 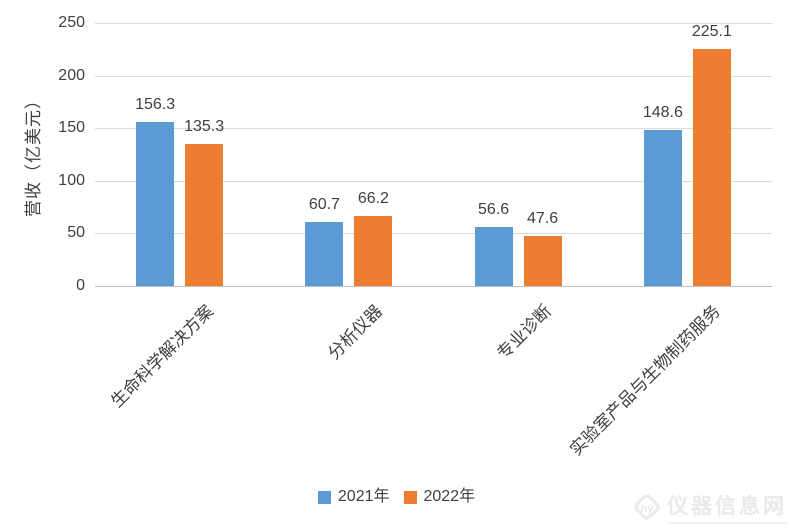 I want to click on bar-value-label: 135.3, so click(x=204, y=126).